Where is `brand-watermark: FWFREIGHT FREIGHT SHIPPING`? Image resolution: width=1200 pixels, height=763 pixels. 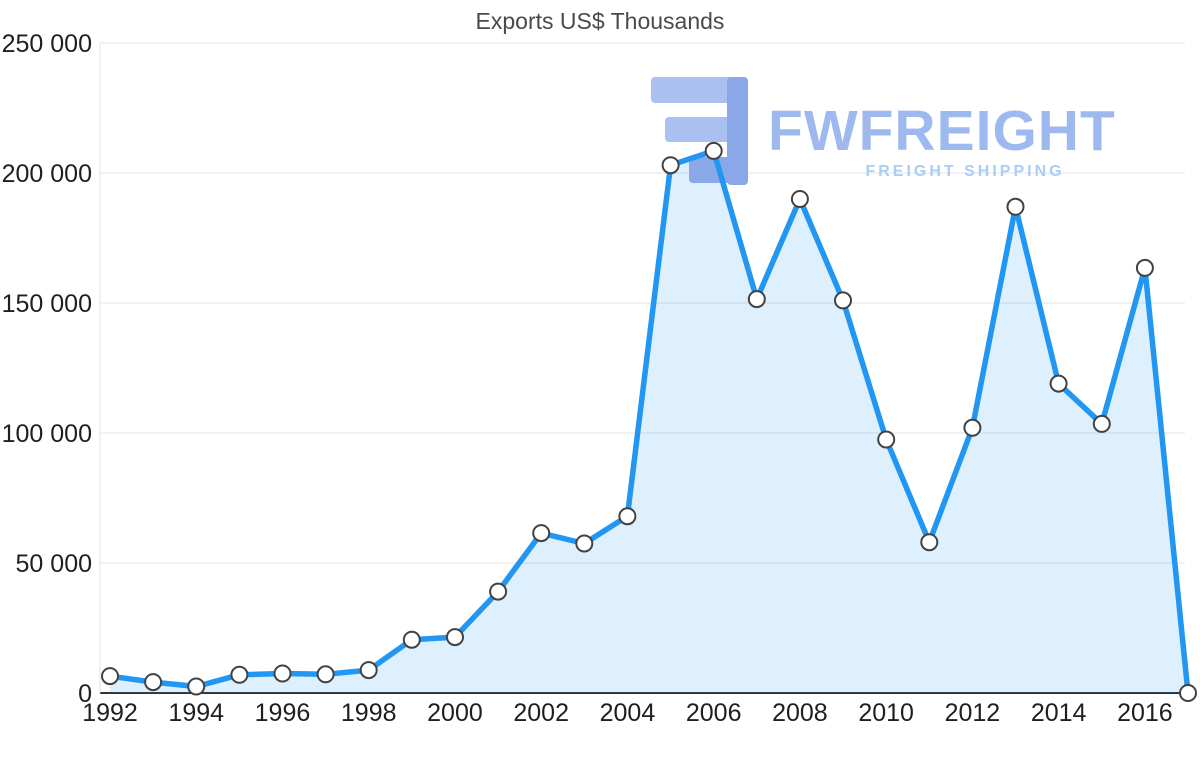
brand-watermark: FWFREIGHT FREIGHT SHIPPING is located at coordinates (883, 131).